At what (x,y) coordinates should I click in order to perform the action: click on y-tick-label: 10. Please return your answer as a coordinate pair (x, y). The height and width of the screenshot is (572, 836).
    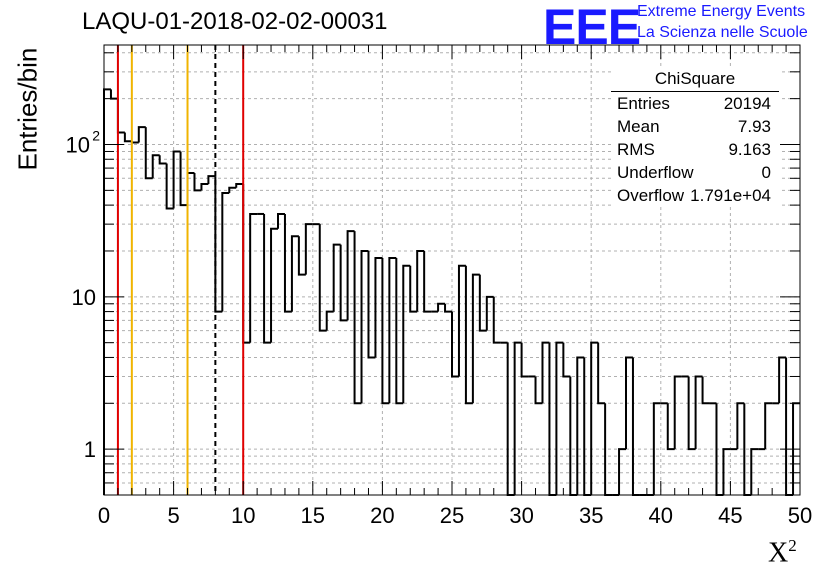
    Looking at the image, I should click on (84, 297).